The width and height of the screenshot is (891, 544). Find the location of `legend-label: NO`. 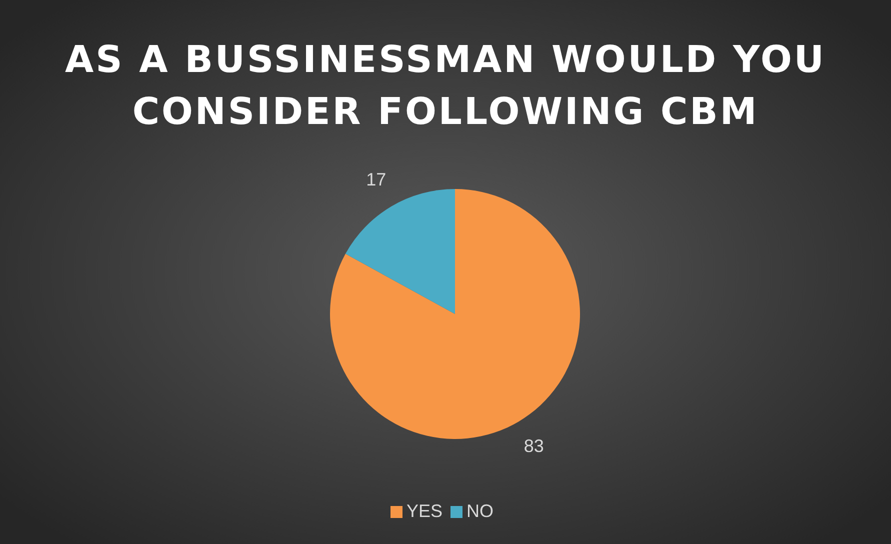

legend-label: NO is located at coordinates (480, 510).